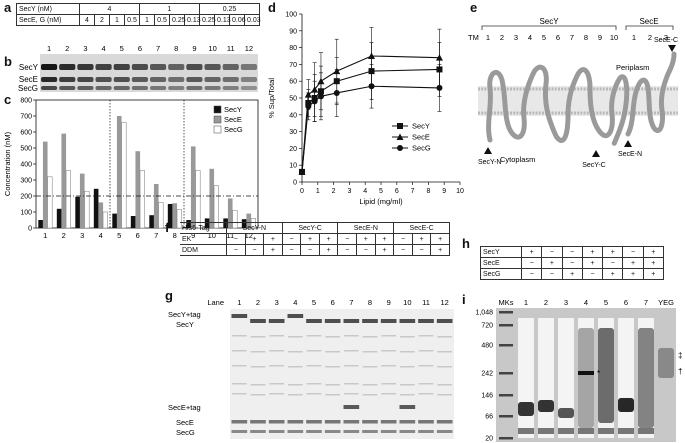 This screenshot has width=685, height=443. What do you see at coordinates (586, 378) in the screenshot?
I see `sample-lane` at bounding box center [586, 378].